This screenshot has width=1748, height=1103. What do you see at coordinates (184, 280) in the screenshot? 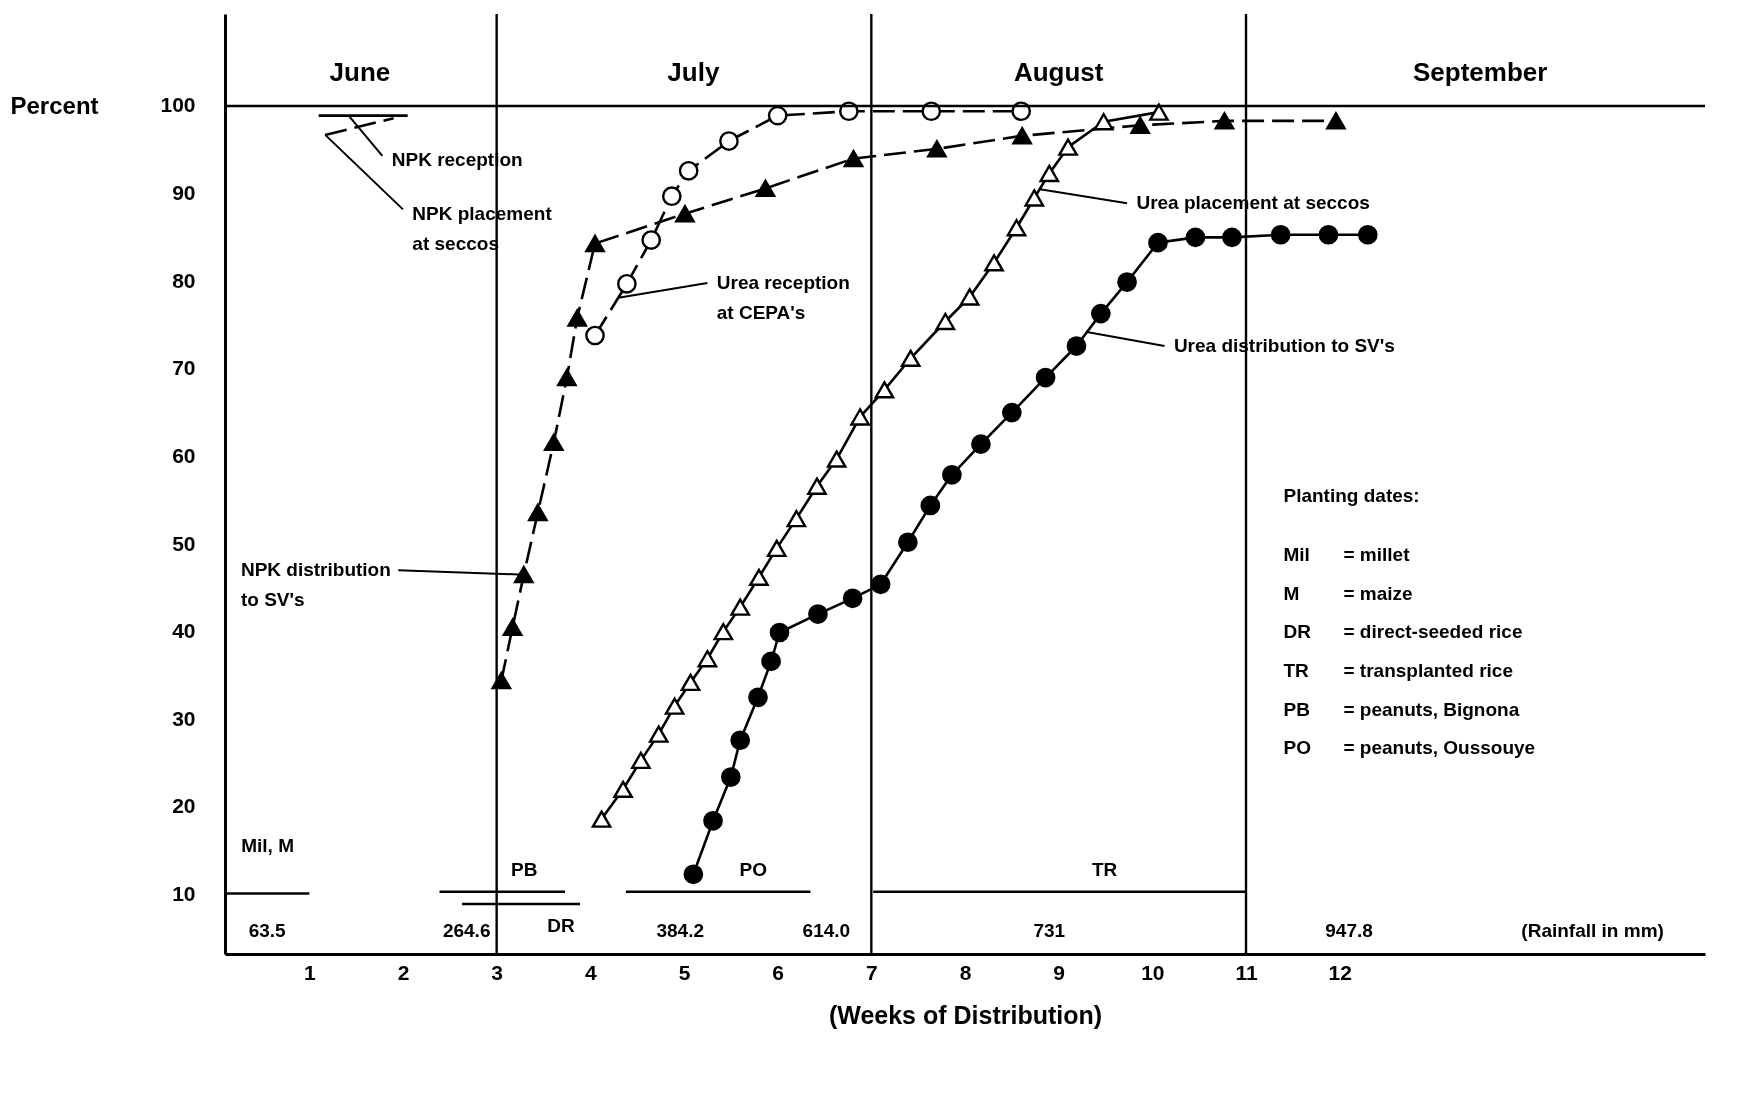
I see `y-tick-label: 80` at bounding box center [184, 280].